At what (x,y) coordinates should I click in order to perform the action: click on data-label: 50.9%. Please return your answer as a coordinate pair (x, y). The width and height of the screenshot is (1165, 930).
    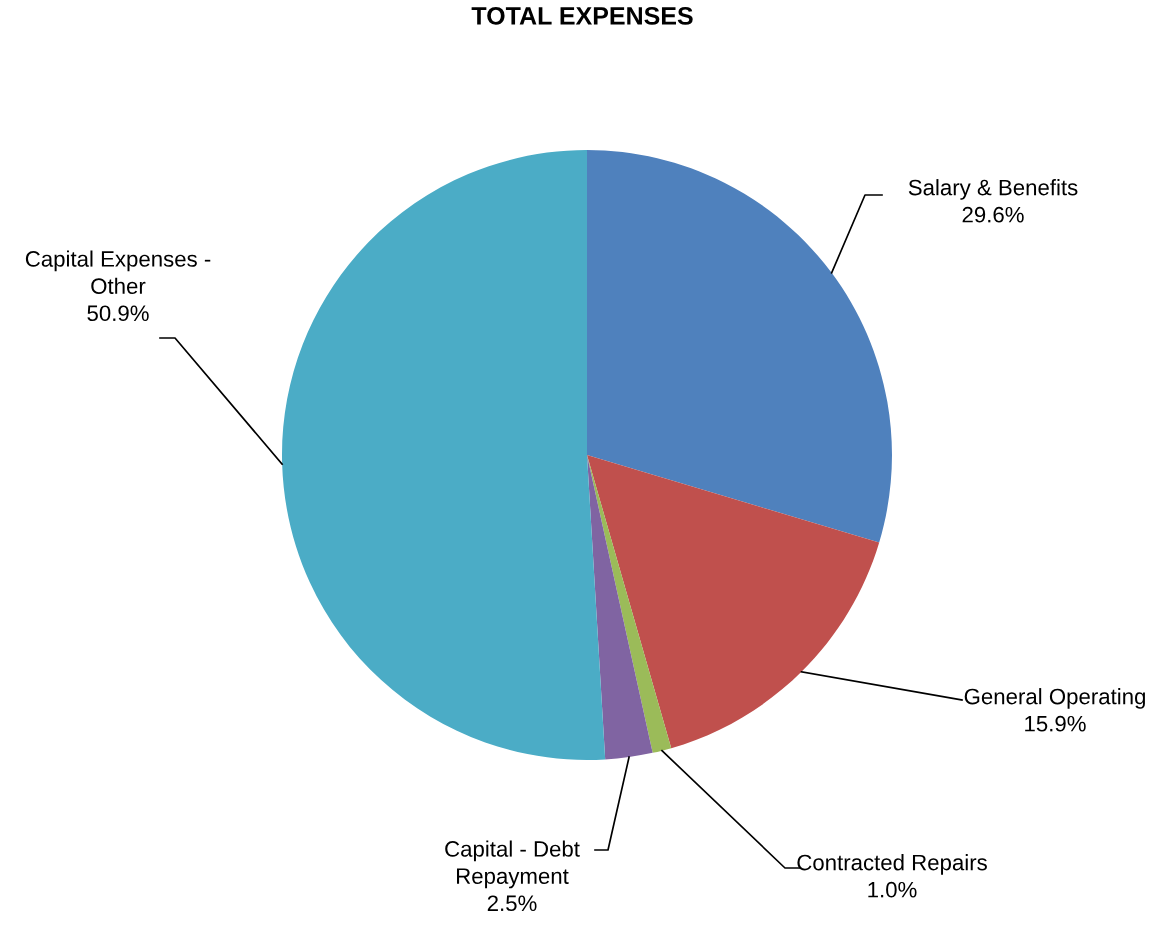
    Looking at the image, I should click on (118, 313).